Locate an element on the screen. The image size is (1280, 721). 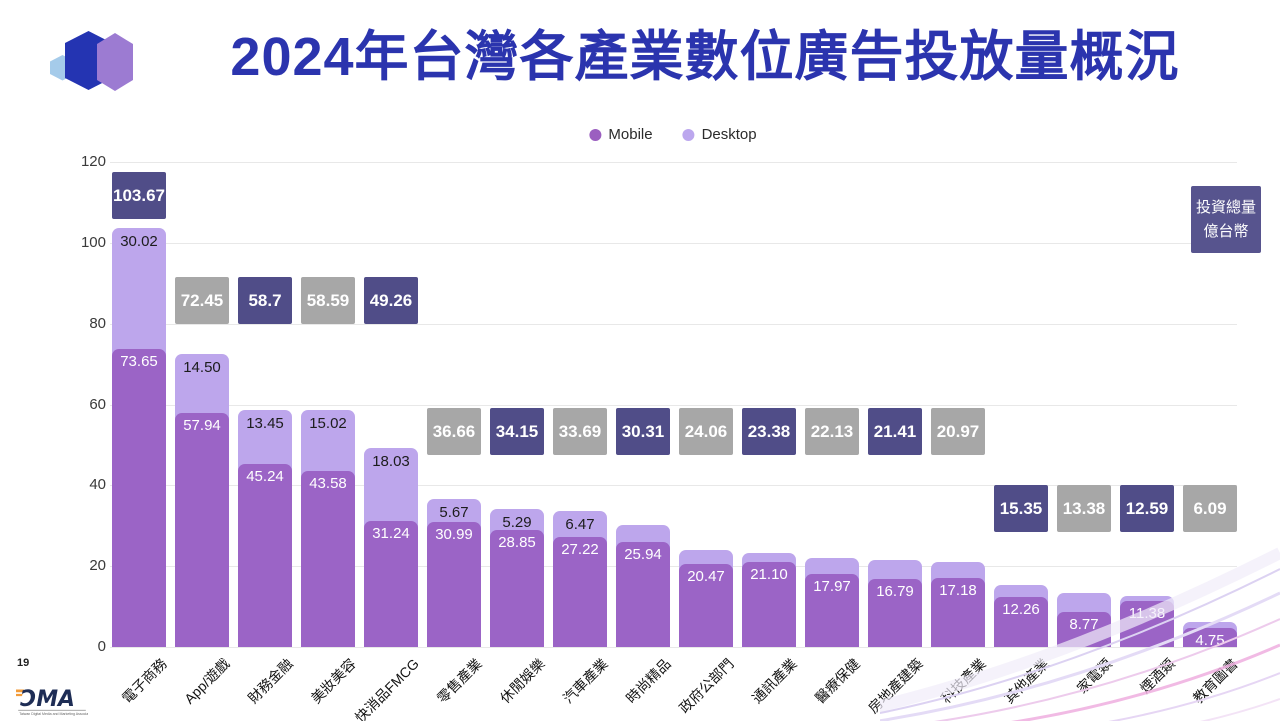
total-value-badge: 72.45 is located at coordinates (202, 300).